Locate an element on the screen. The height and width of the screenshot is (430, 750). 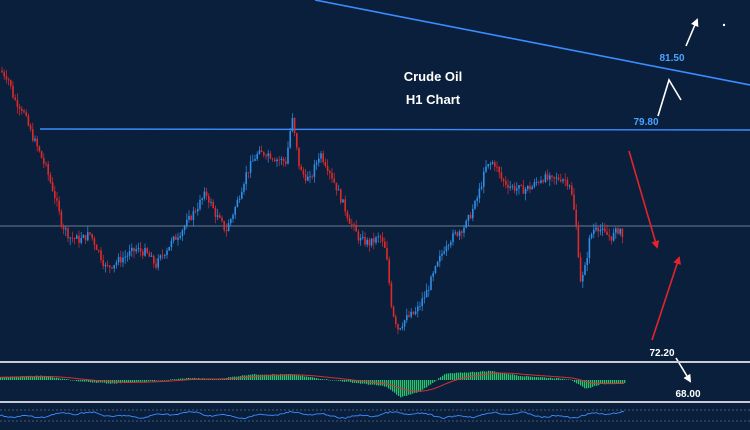
descending-trendline is located at coordinates (532, 43).